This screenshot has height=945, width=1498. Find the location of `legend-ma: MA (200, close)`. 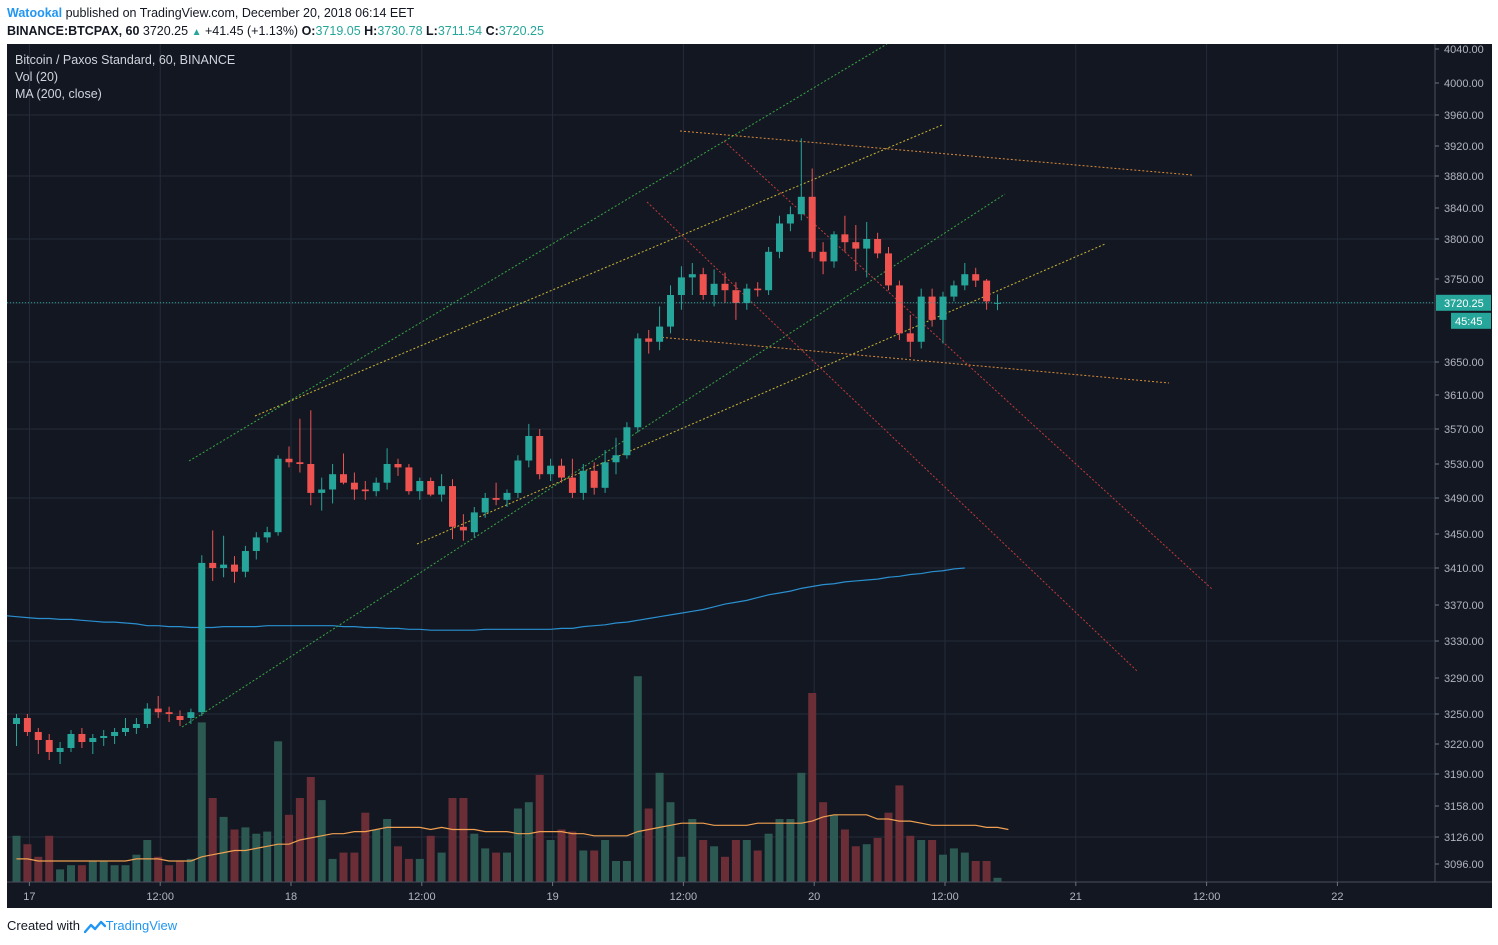

legend-ma: MA (200, close) is located at coordinates (58, 94).